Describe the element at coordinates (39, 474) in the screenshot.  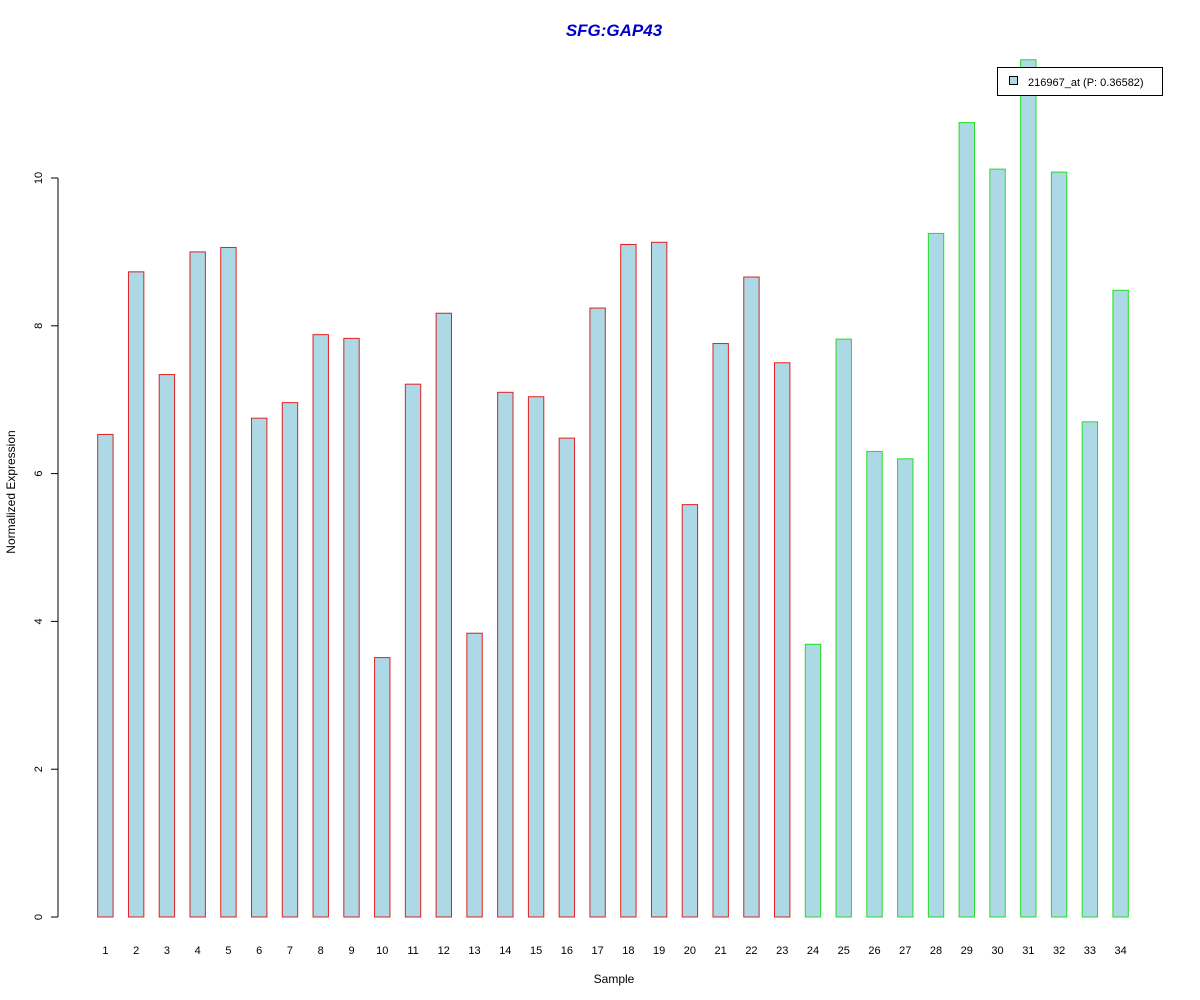
I see `y-tick-label: 6` at that location.